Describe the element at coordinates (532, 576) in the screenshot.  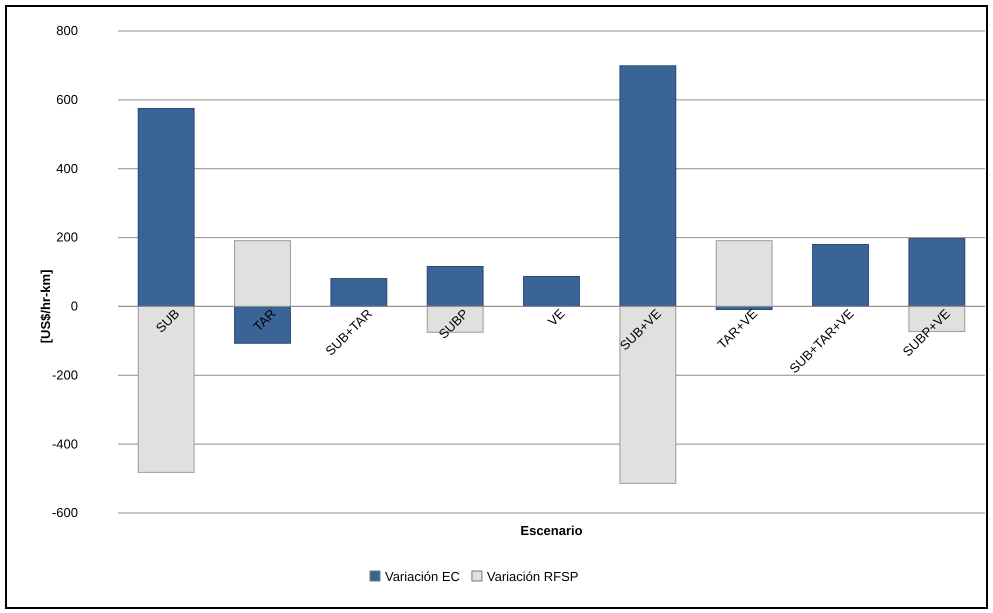
I see `legend-label: Variación RFSP` at that location.